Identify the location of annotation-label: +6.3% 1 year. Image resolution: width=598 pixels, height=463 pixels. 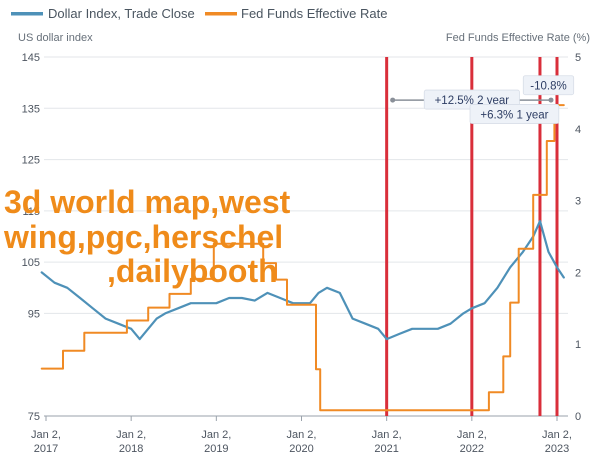
(514, 115).